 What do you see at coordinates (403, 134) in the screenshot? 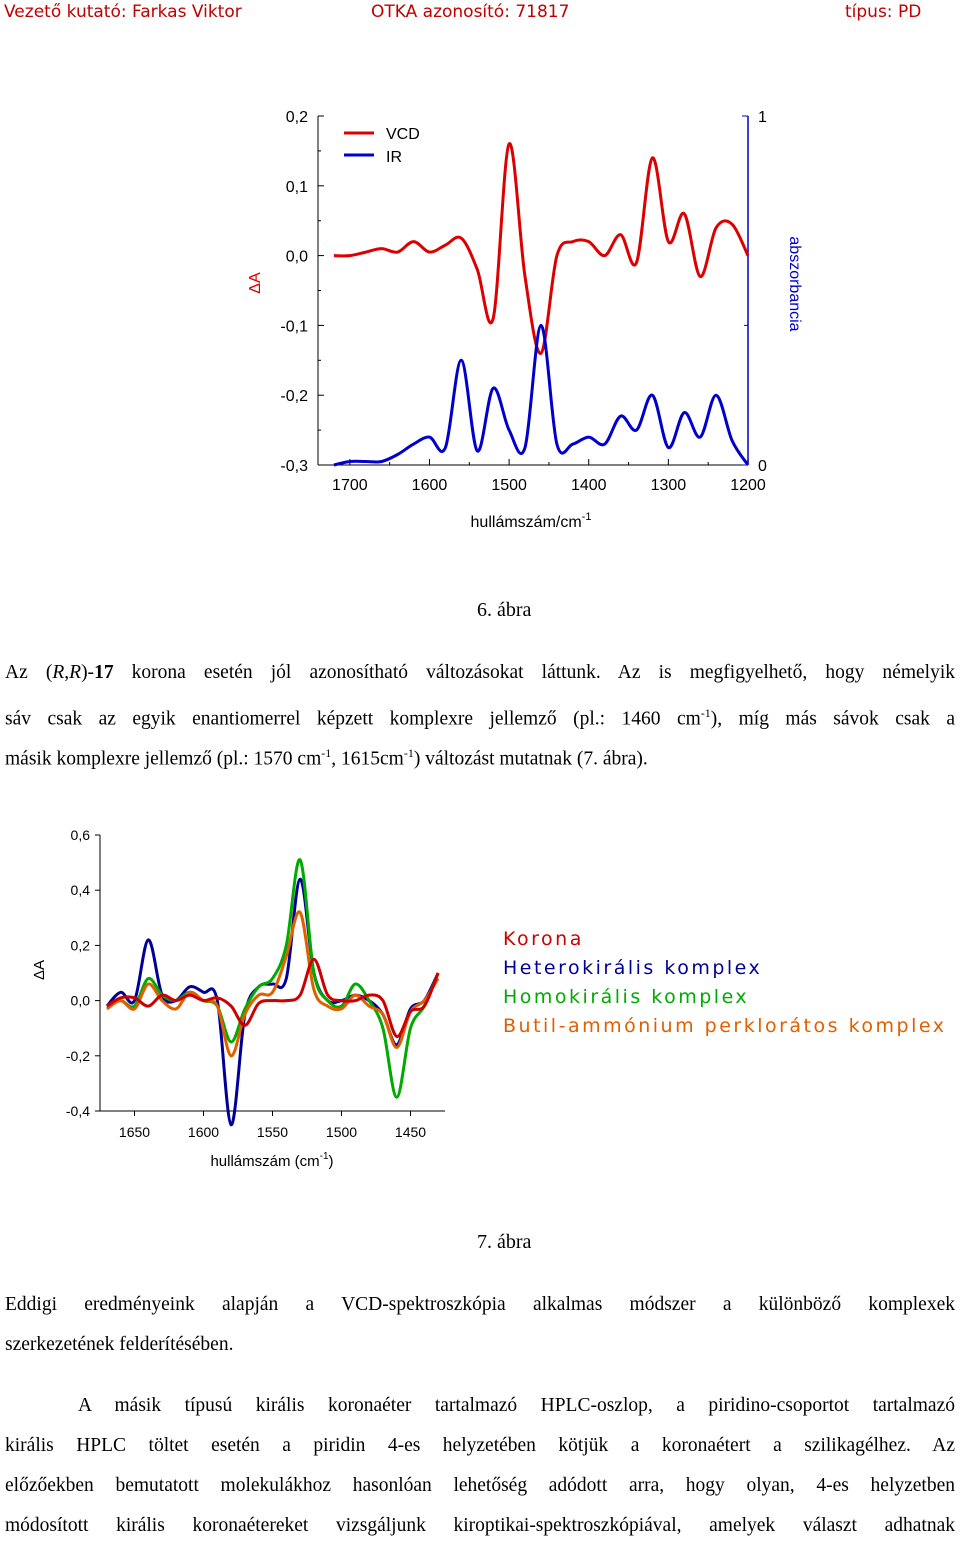
I see `legend-vcd-label: VCD` at bounding box center [403, 134].